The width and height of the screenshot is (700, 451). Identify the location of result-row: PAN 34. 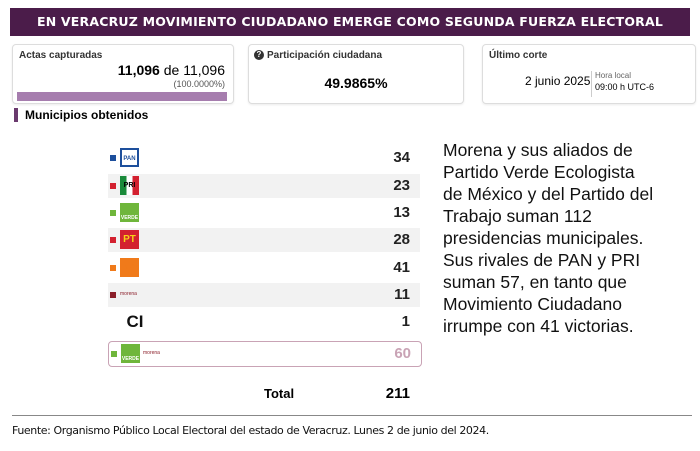
(264, 158).